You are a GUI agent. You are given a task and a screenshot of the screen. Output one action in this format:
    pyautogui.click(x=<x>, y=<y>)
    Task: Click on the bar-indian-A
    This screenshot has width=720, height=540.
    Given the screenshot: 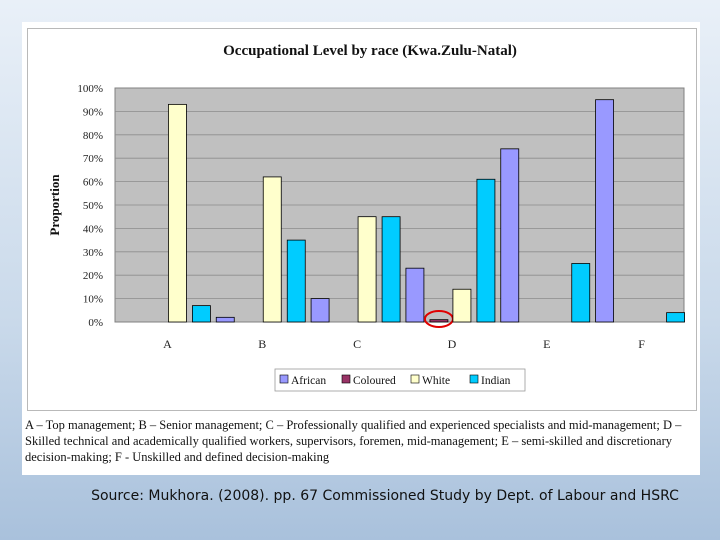 What is the action you would take?
    pyautogui.click(x=201, y=314)
    